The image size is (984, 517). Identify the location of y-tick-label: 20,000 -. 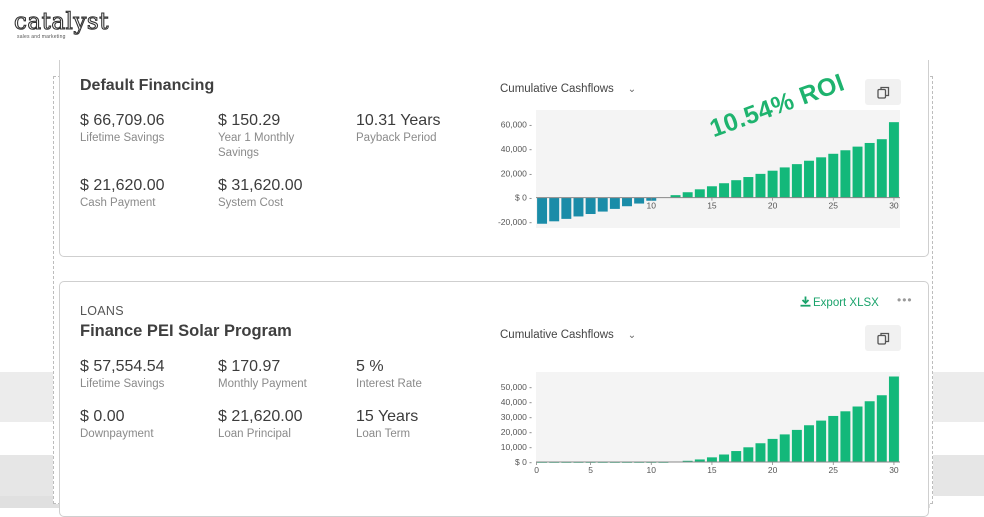
(516, 173).